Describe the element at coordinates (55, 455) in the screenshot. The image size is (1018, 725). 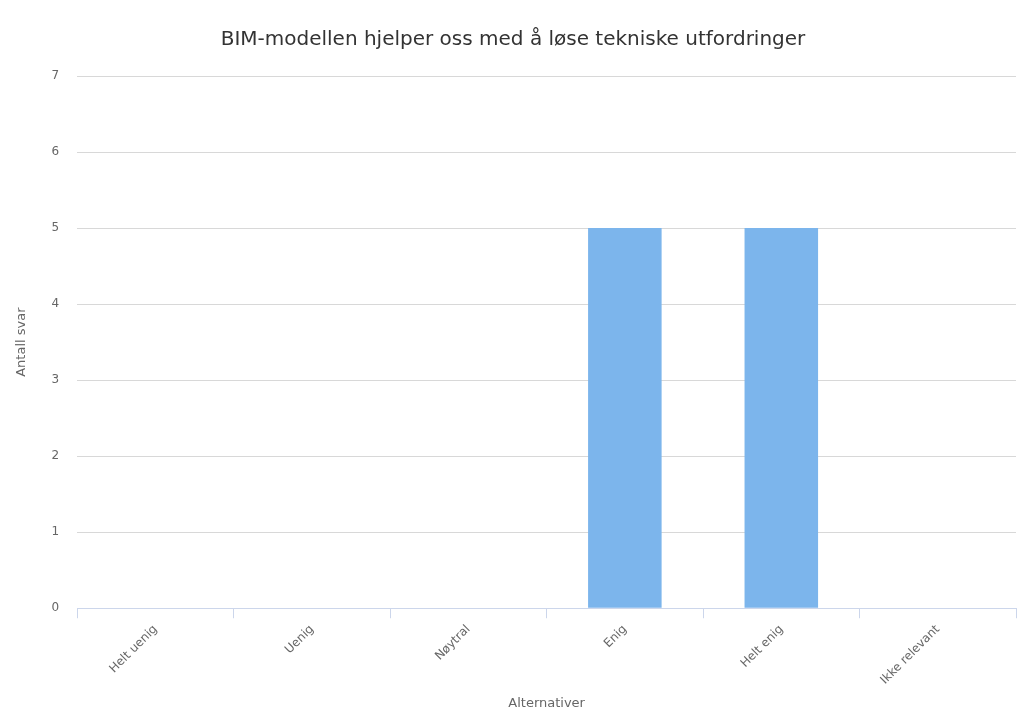
I see `y-tick-label: 2` at that location.